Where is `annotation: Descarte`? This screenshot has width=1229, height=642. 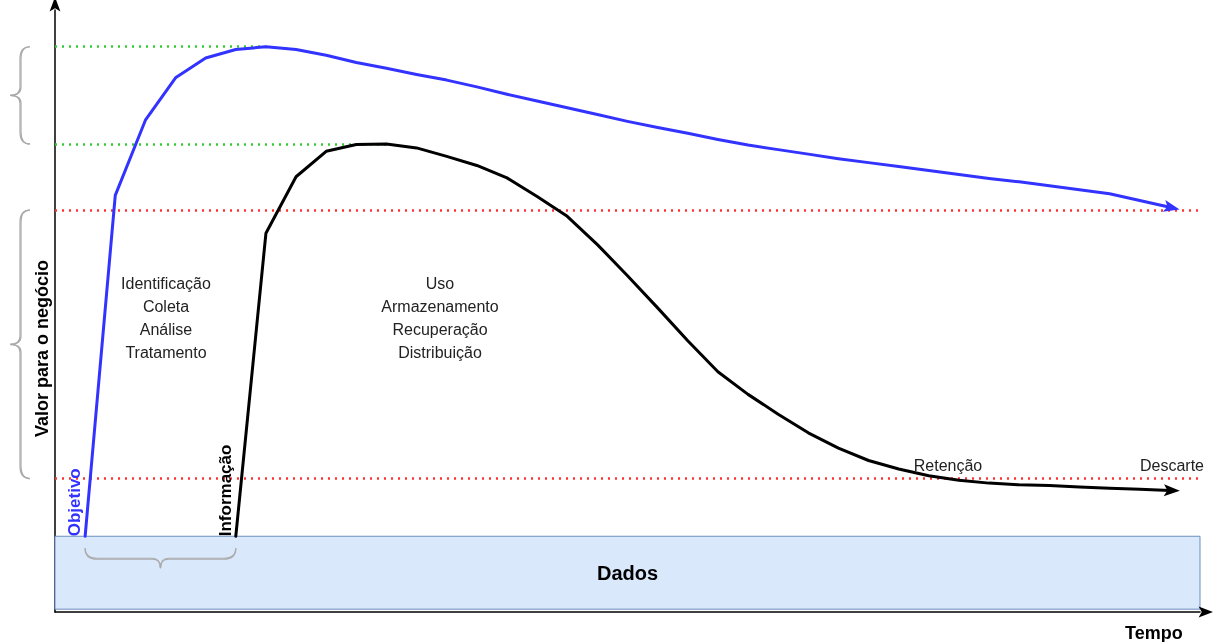 annotation: Descarte is located at coordinates (1172, 465).